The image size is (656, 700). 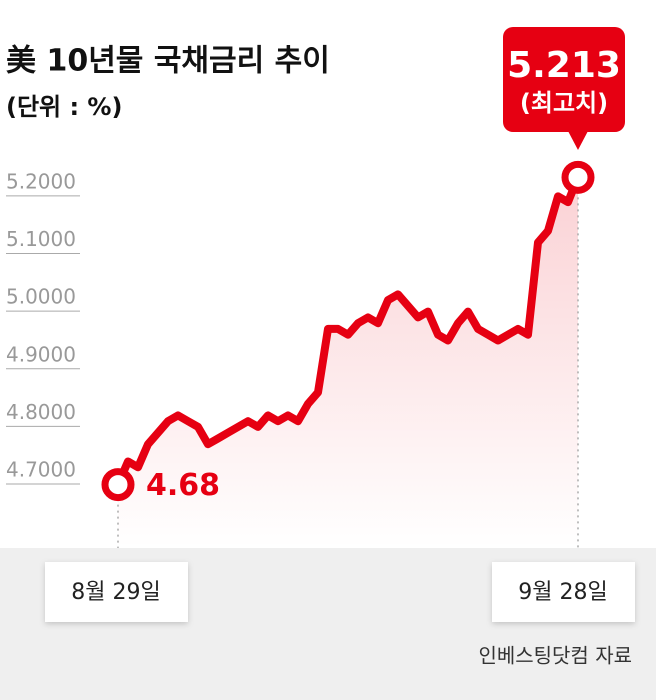 What do you see at coordinates (41, 297) in the screenshot?
I see `y-tick-label: 5.0000` at bounding box center [41, 297].